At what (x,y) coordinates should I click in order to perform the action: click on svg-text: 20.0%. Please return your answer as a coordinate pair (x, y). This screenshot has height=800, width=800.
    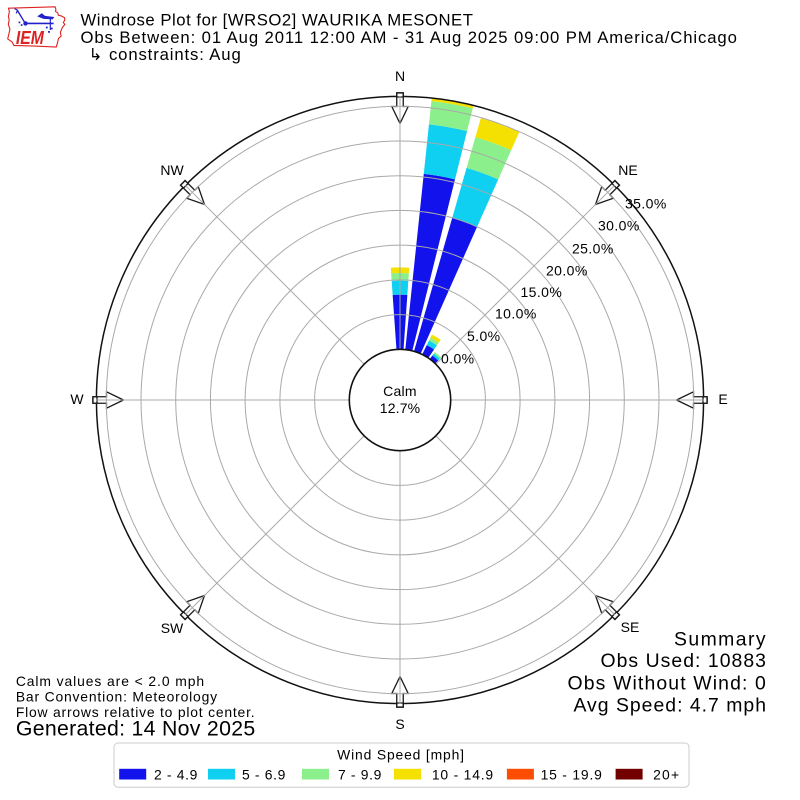
    Looking at the image, I should click on (567, 270).